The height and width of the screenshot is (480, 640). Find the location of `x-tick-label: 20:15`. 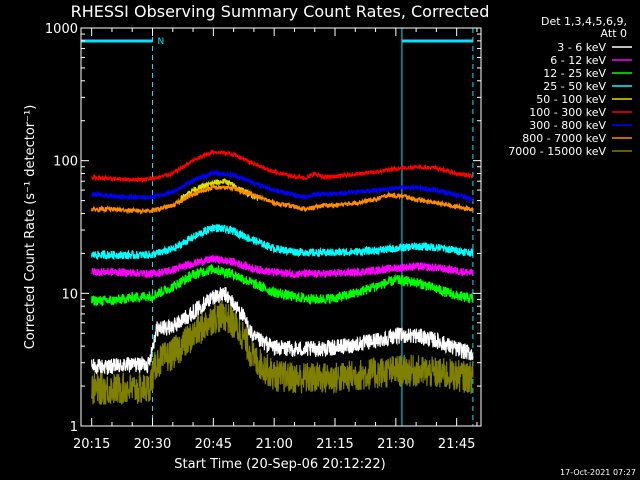

x-tick-label: 20:15 is located at coordinates (91, 444).